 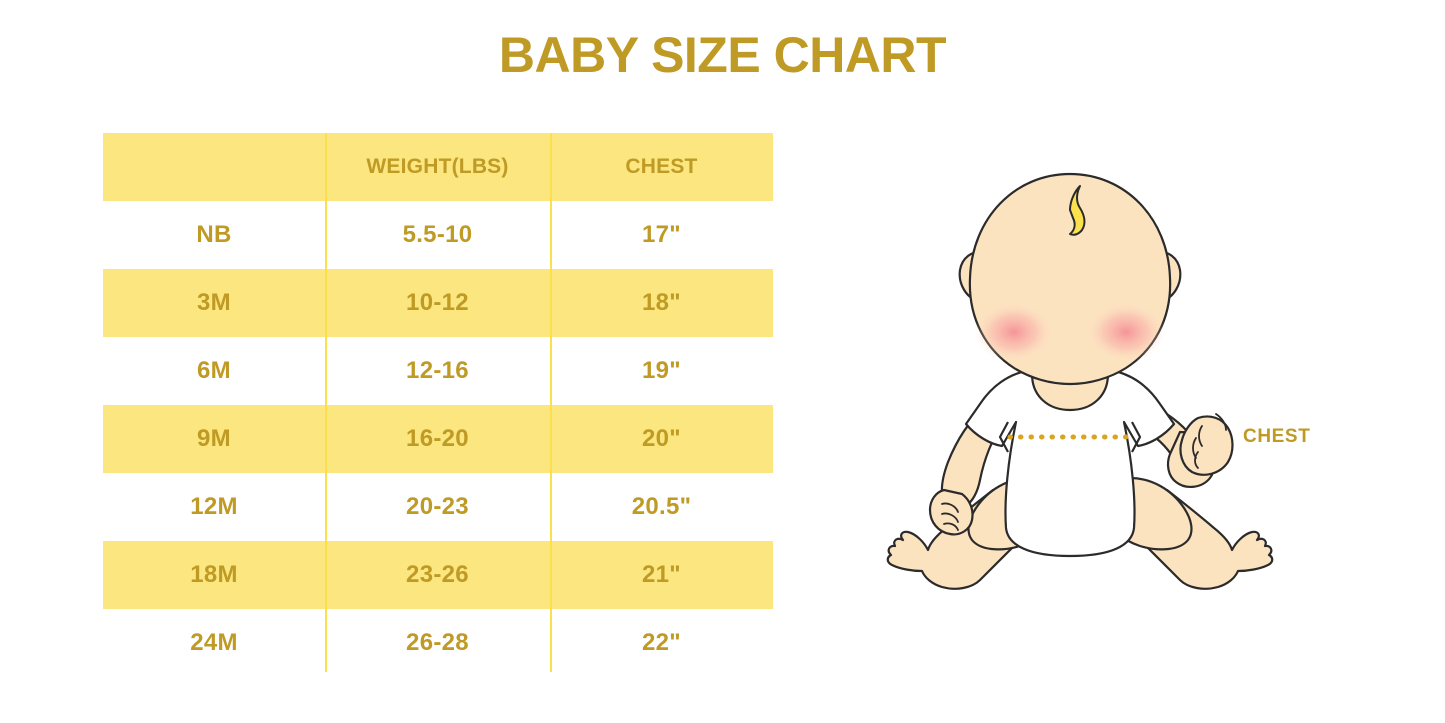 I want to click on cell-weight: 10-12, so click(x=437, y=302).